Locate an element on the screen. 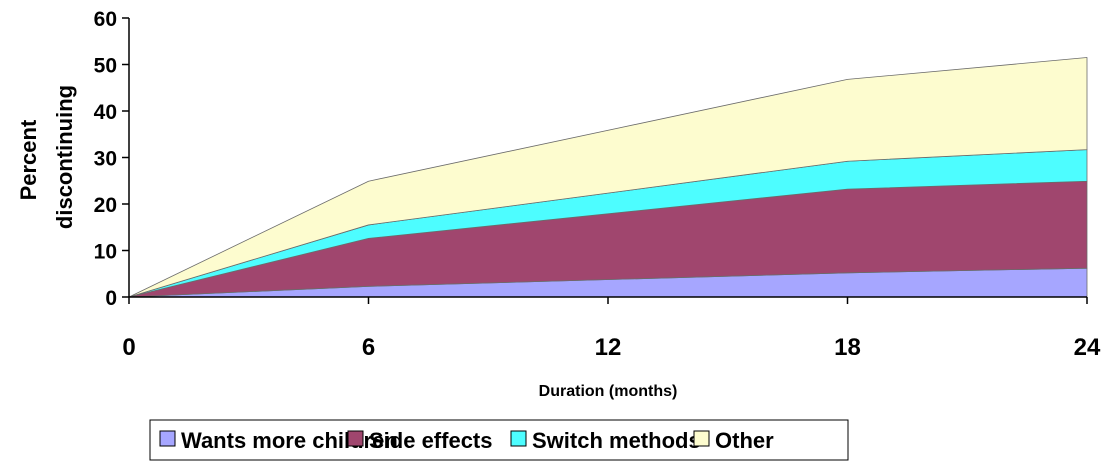 Image resolution: width=1111 pixels, height=465 pixels. legend-swatch-wants-more-children is located at coordinates (167, 438).